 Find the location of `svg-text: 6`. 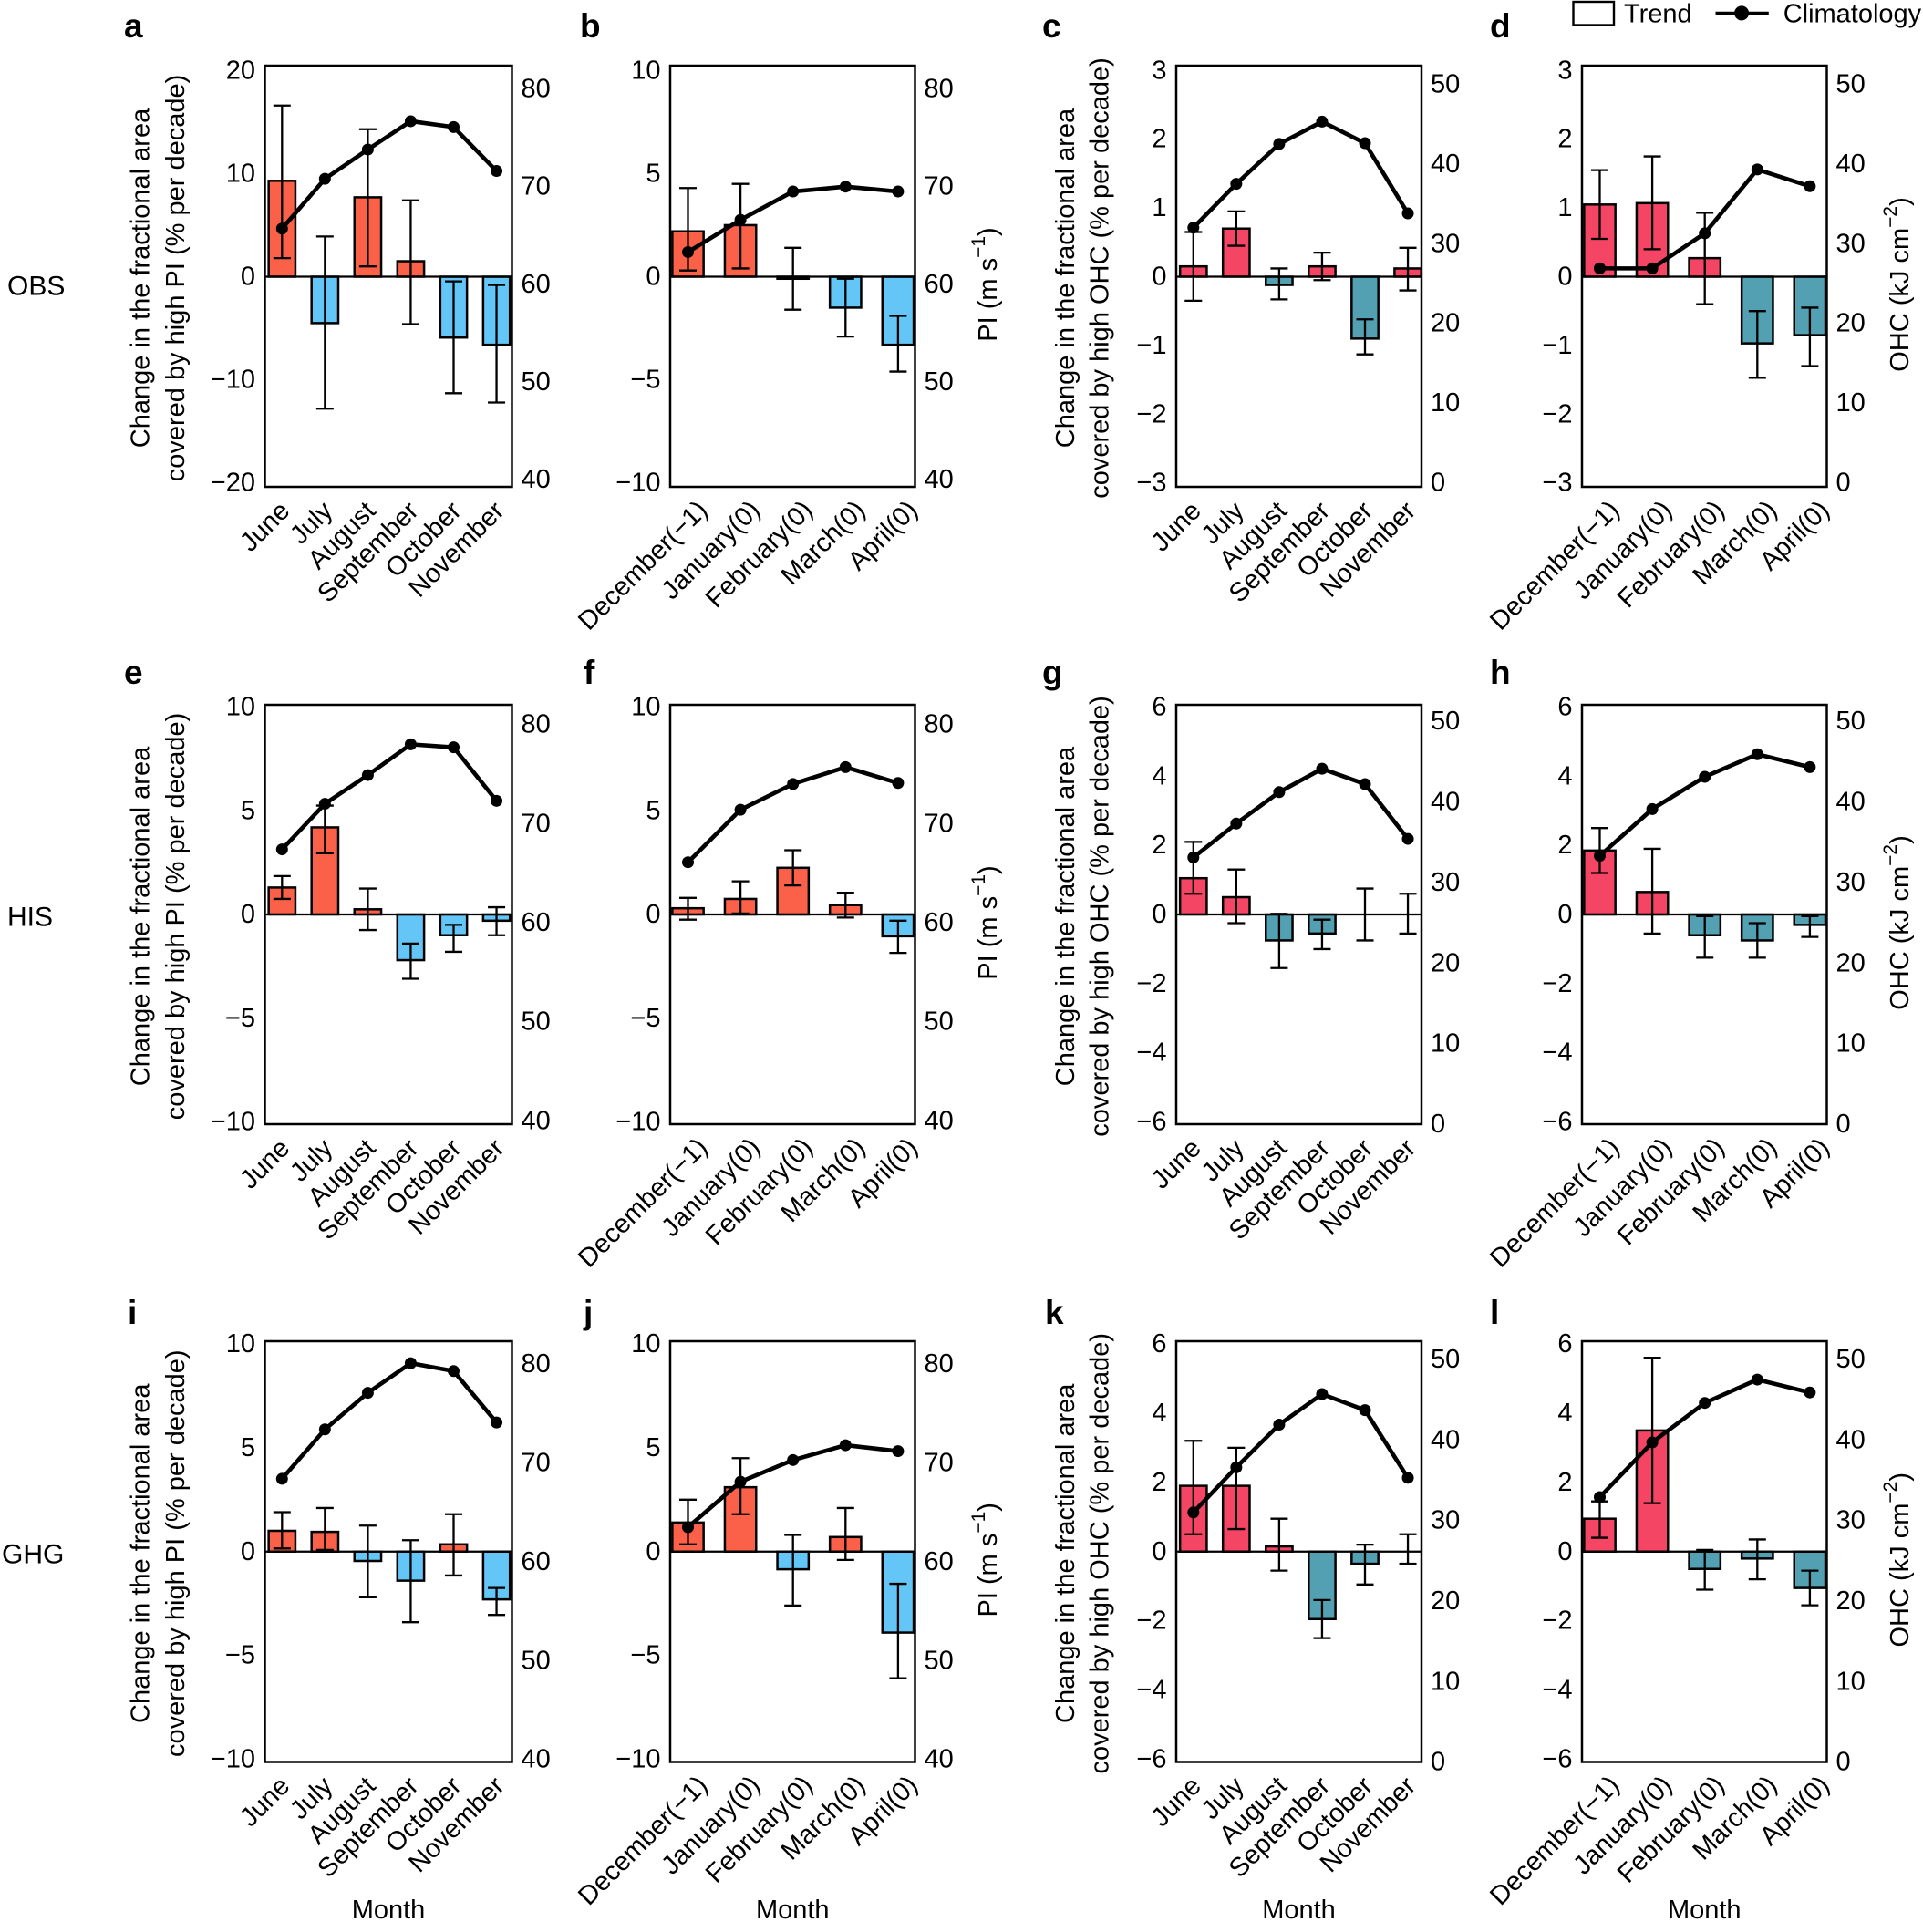

svg-text: 6 is located at coordinates (1564, 707).